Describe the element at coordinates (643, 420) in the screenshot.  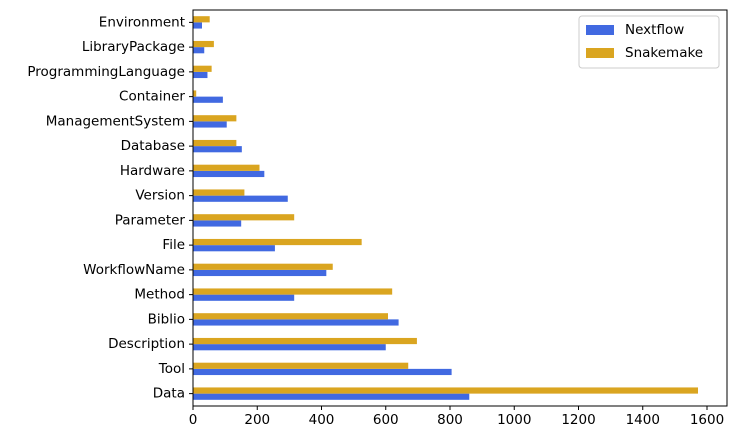
I see `x-tick-label: 1400` at that location.